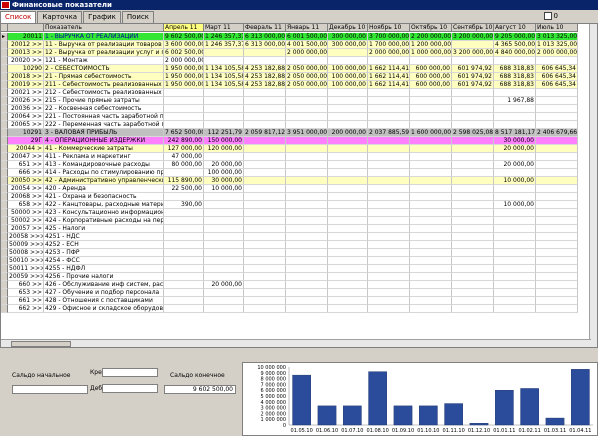 Image resolution: width=598 pixels, height=436 pixels. I want to click on horizontal-scroll-thumb, so click(41, 344).